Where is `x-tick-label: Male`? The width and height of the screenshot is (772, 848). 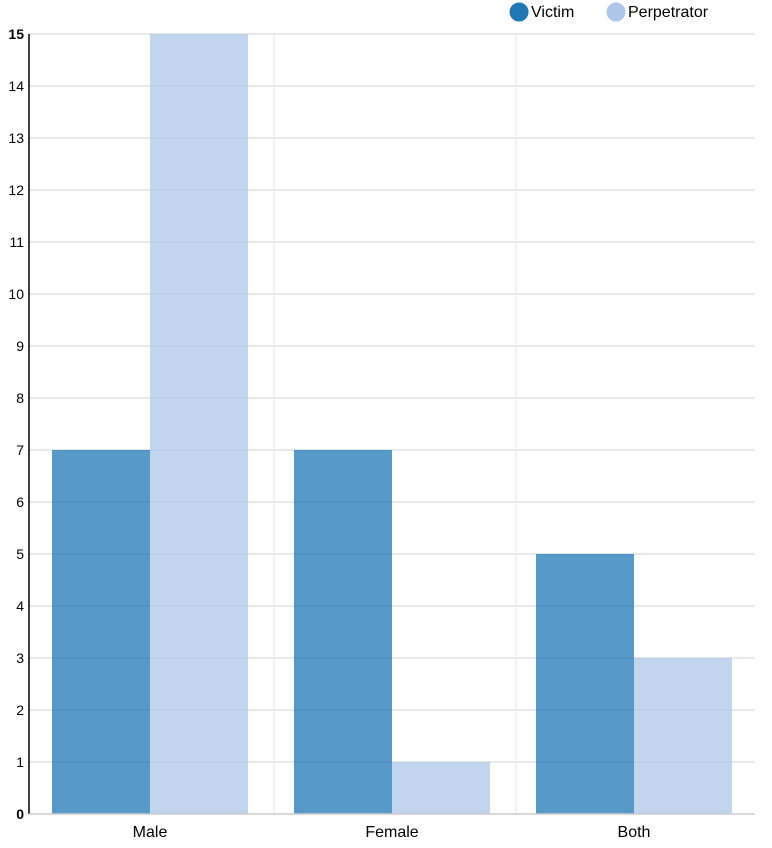
x-tick-label: Male is located at coordinates (150, 832).